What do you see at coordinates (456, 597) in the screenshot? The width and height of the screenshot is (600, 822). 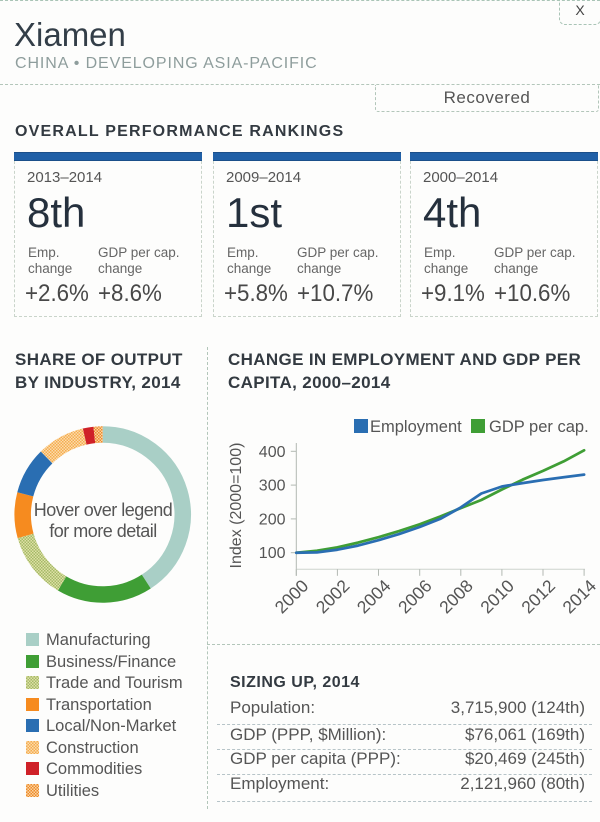 I see `svg-text: 2008` at bounding box center [456, 597].